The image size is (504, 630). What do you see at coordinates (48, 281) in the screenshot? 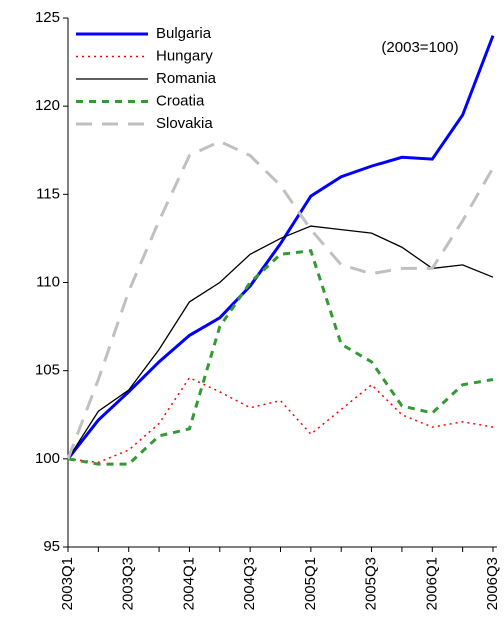
I see `y-tick-label: 110` at bounding box center [48, 281].